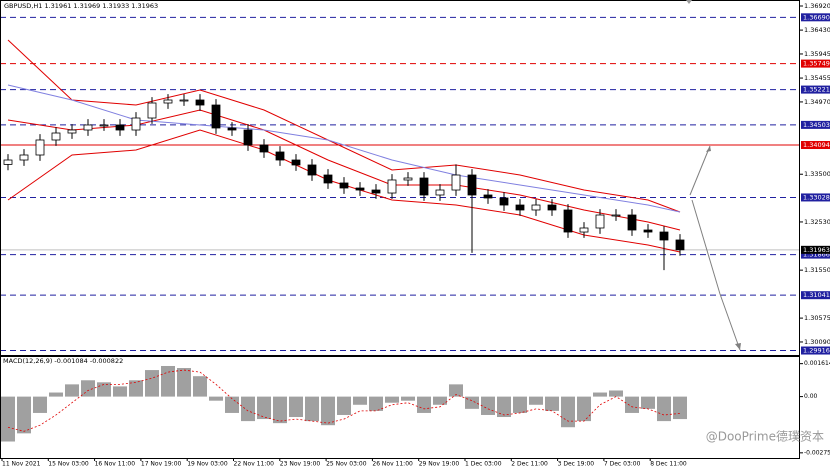  I want to click on level-label: 1.34503, so click(816, 125).